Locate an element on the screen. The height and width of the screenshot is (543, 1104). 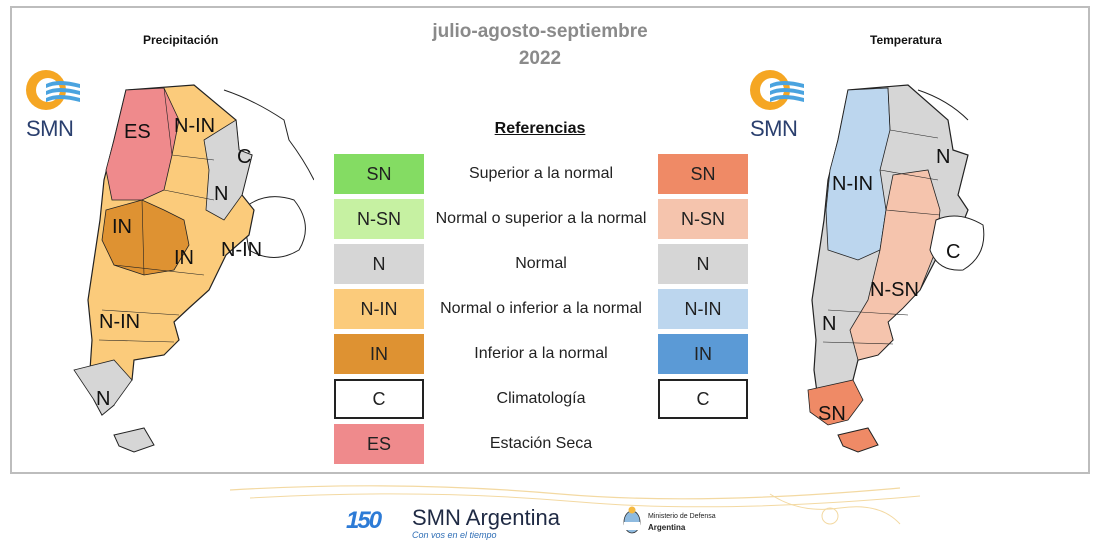
precip-label-in-center: IN is located at coordinates (184, 258).